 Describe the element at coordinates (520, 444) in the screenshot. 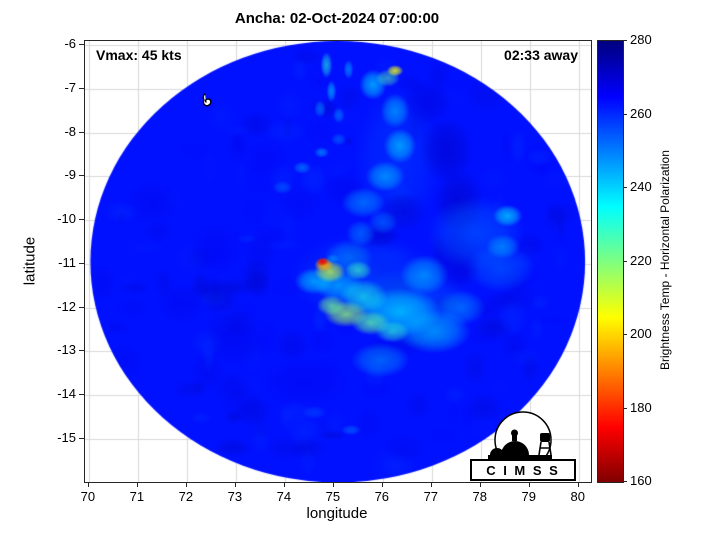

I see `cimss-logo-silhouette` at that location.